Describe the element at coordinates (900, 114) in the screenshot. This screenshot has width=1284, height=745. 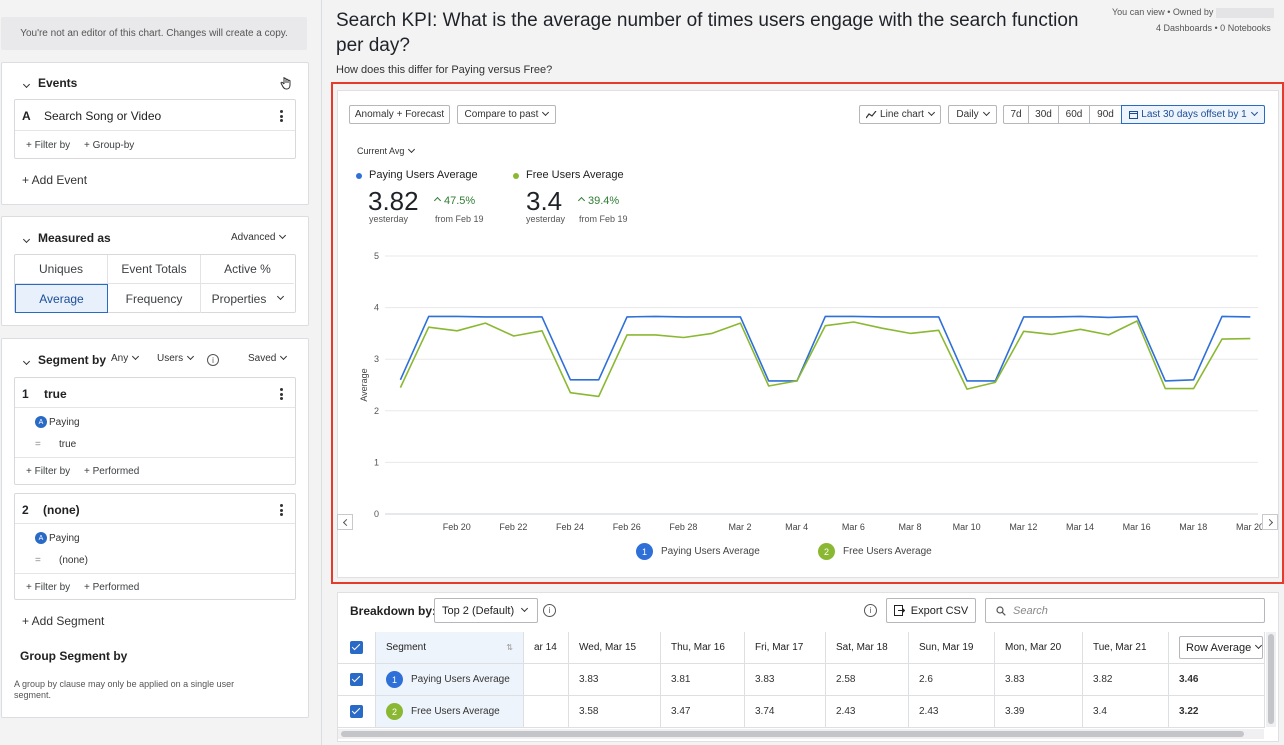
I see `chart-type-dropdown: Line chart` at that location.